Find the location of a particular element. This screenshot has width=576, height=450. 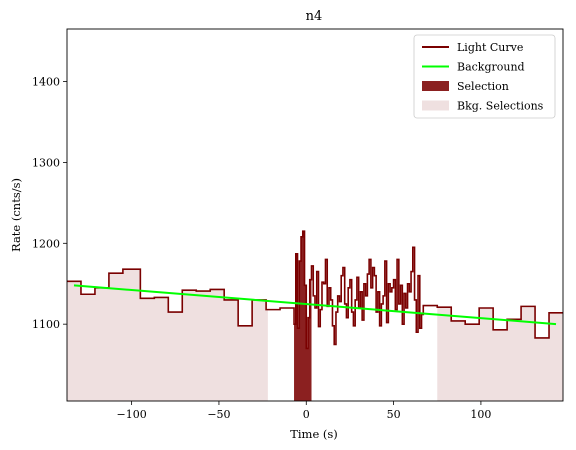

legend-box is located at coordinates (484, 76).